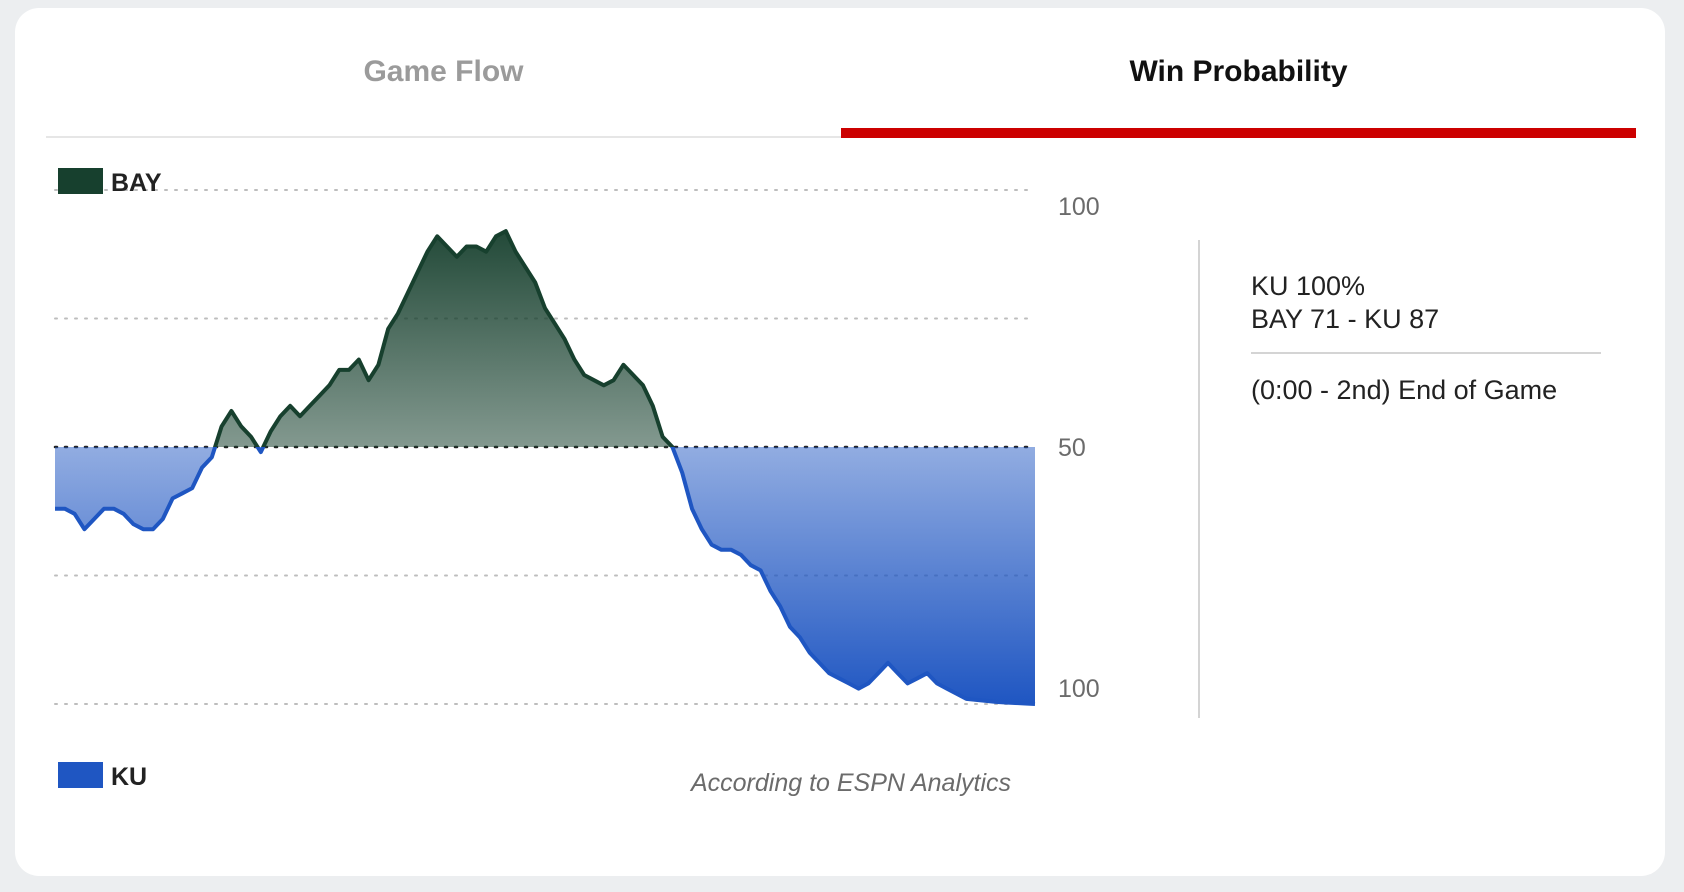  What do you see at coordinates (443, 338) in the screenshot?
I see `line-bay` at bounding box center [443, 338].